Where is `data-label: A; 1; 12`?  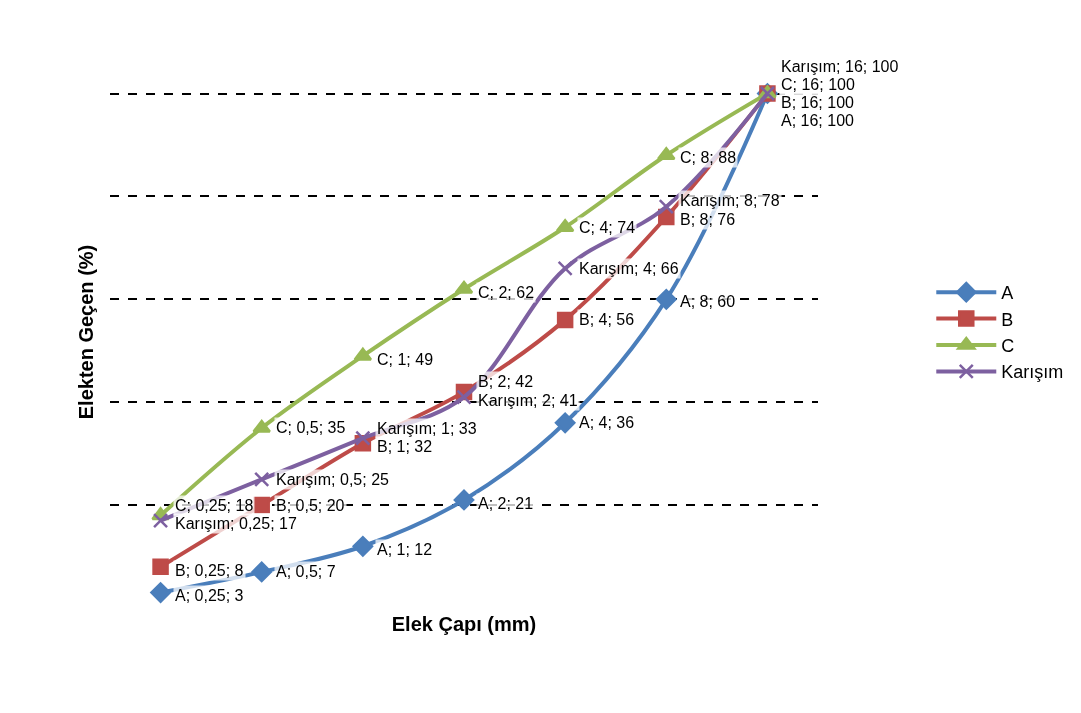
data-label: A; 1; 12 is located at coordinates (405, 549).